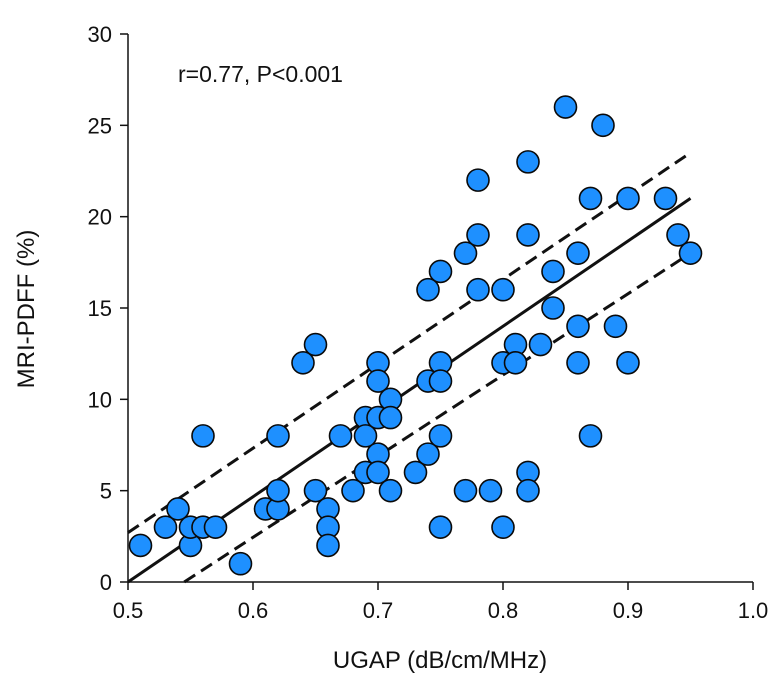 This screenshot has width=780, height=682. Describe the element at coordinates (503, 610) in the screenshot. I see `x-tick-label: 0.8` at that location.